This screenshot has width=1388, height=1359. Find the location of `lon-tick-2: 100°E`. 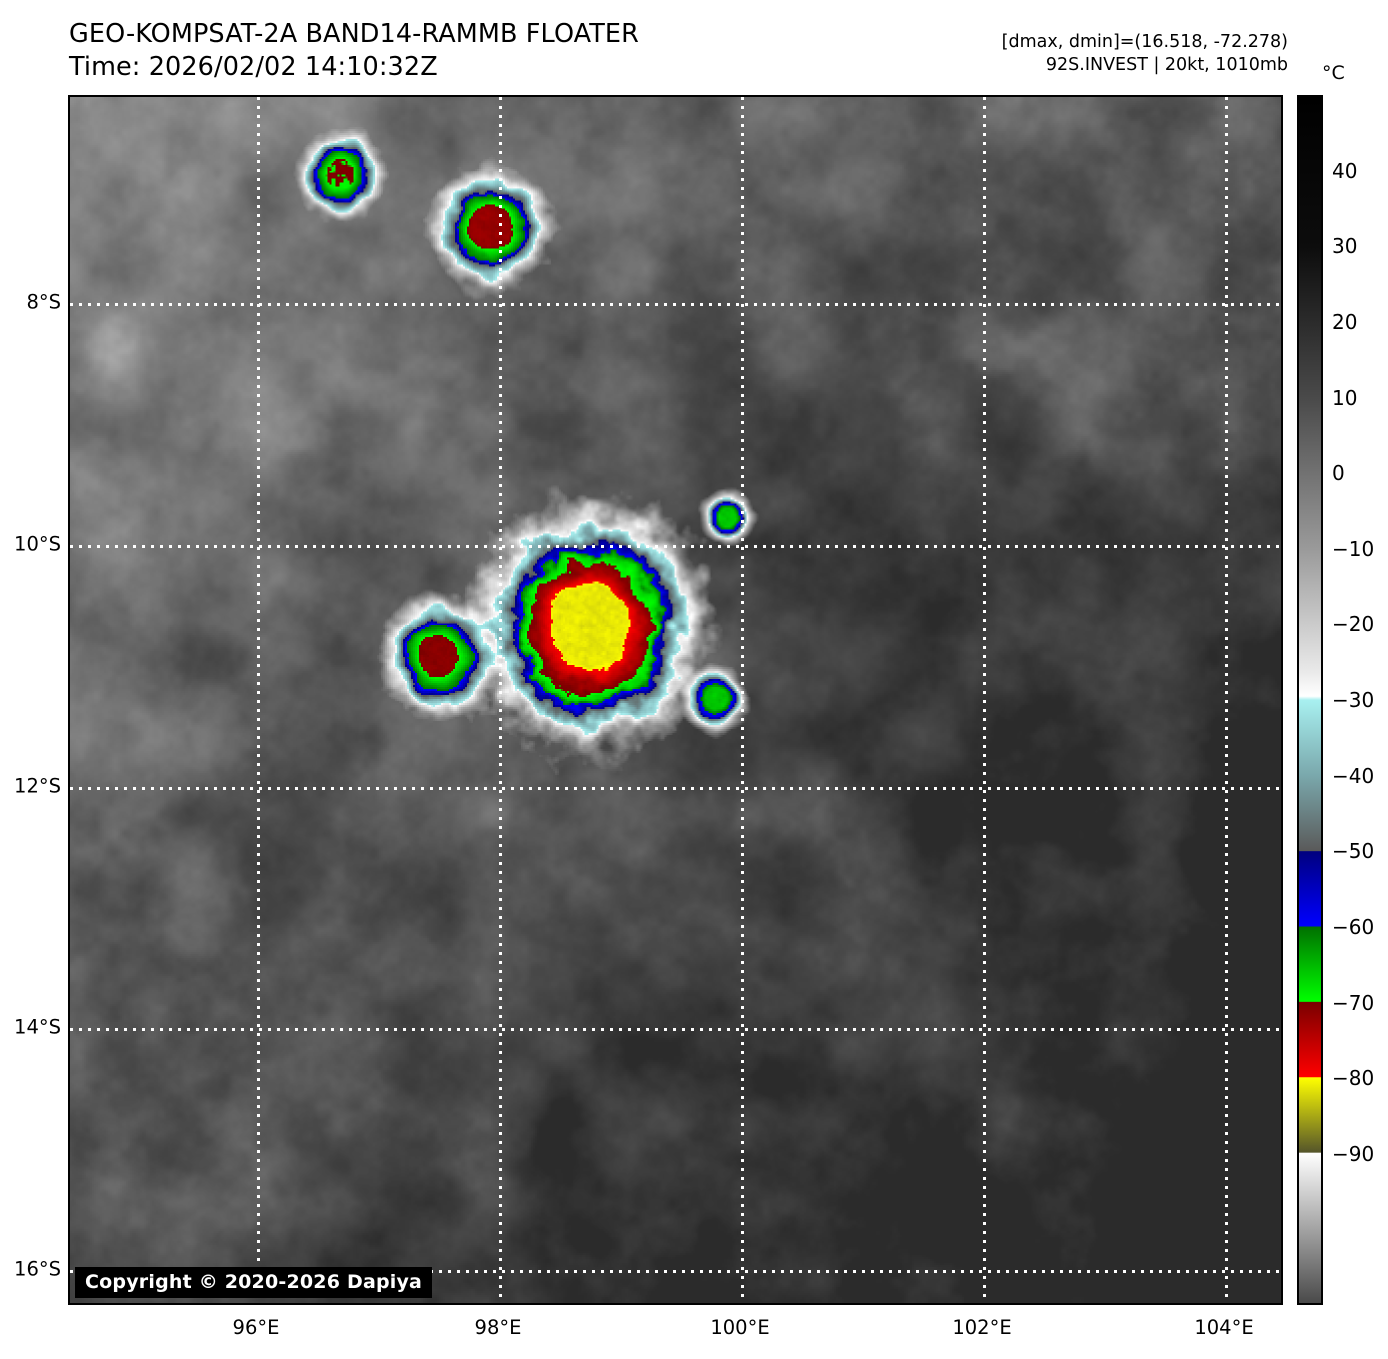

lon-tick-2: 100°E is located at coordinates (740, 1327).